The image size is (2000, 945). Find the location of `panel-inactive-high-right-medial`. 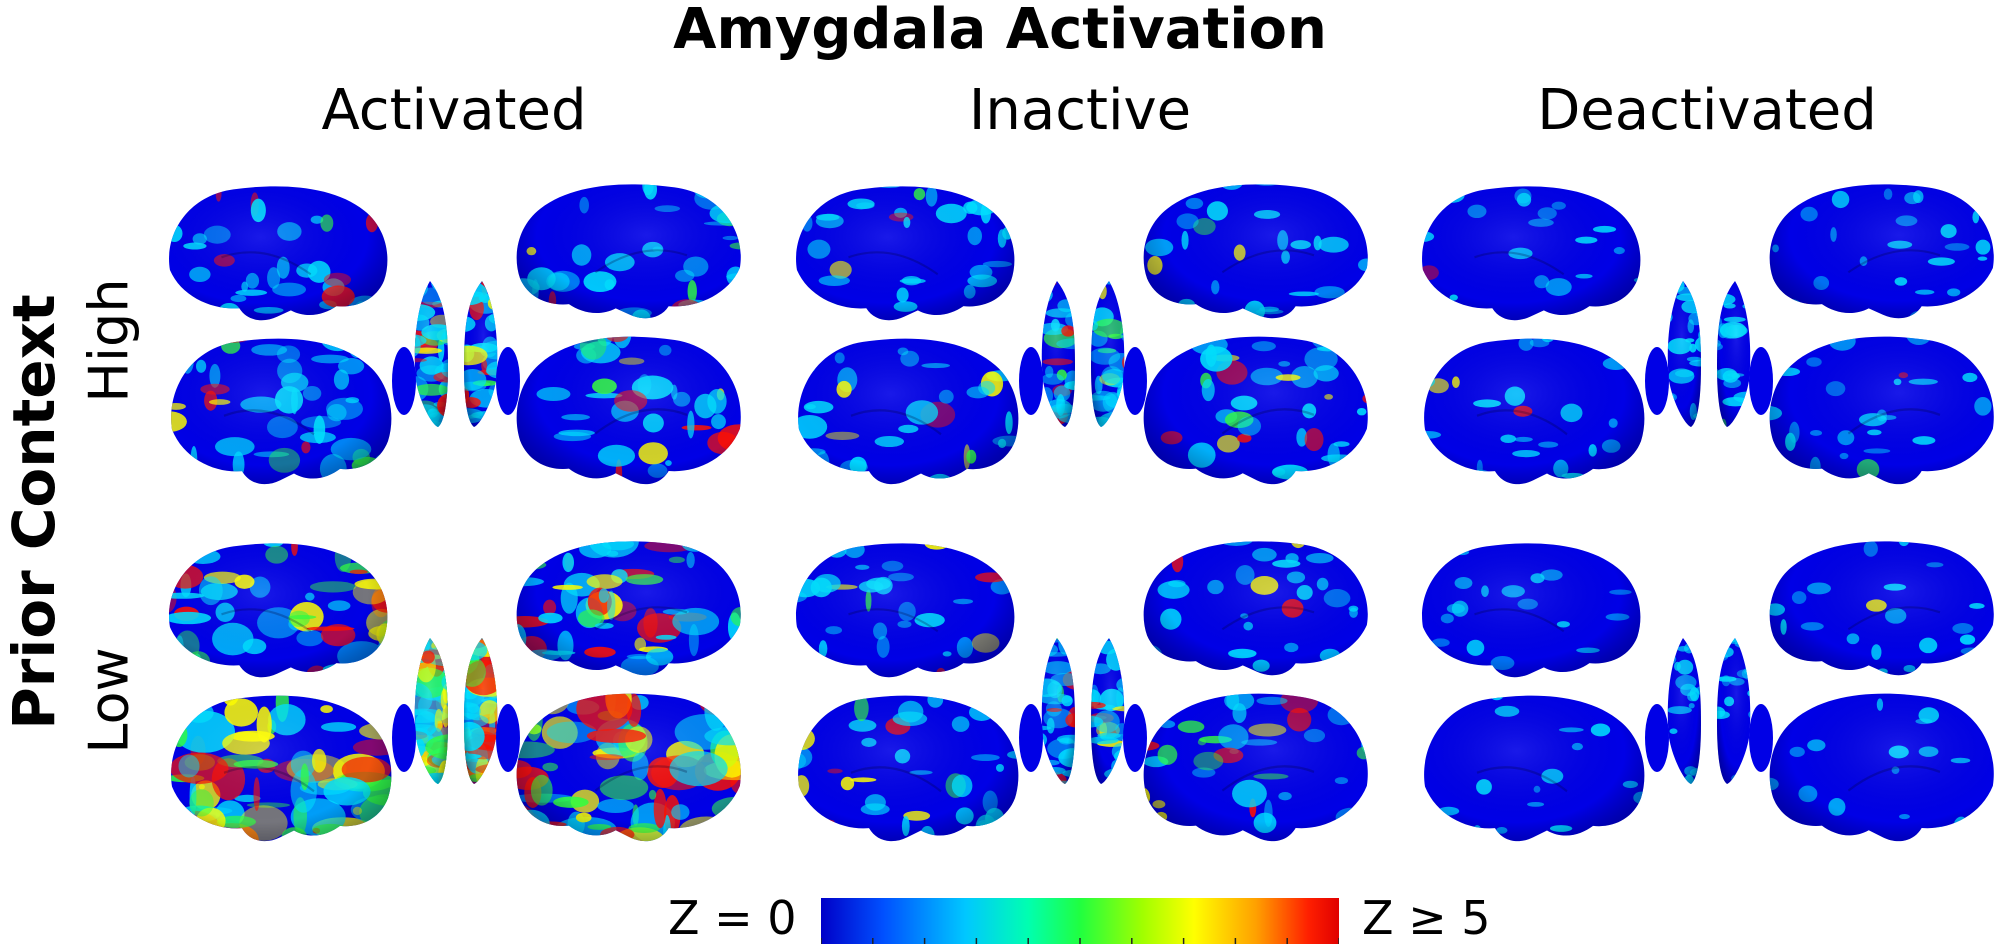

panel-inactive-high-right-medial is located at coordinates (1255, 251).